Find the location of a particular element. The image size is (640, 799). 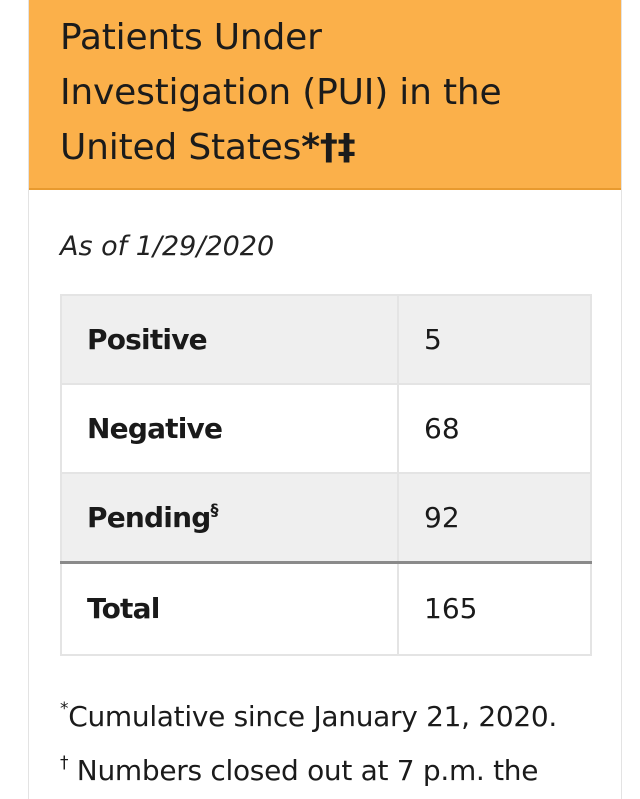

title-line-1: Patients Under is located at coordinates (191, 37).